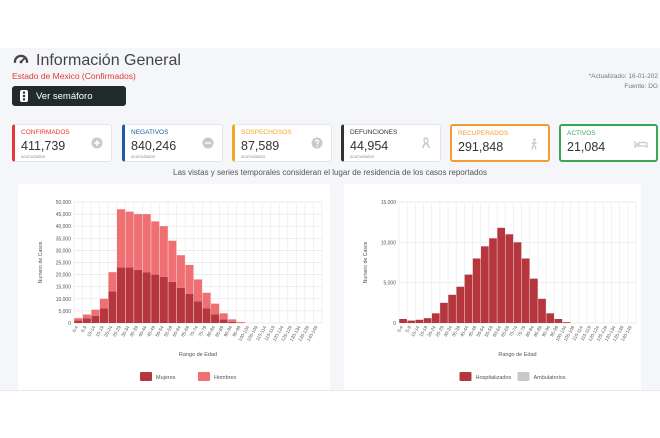 The image size is (660, 438). What do you see at coordinates (623, 77) in the screenshot?
I see `updated-date: *Actualizado: 16-01-202` at bounding box center [623, 77].